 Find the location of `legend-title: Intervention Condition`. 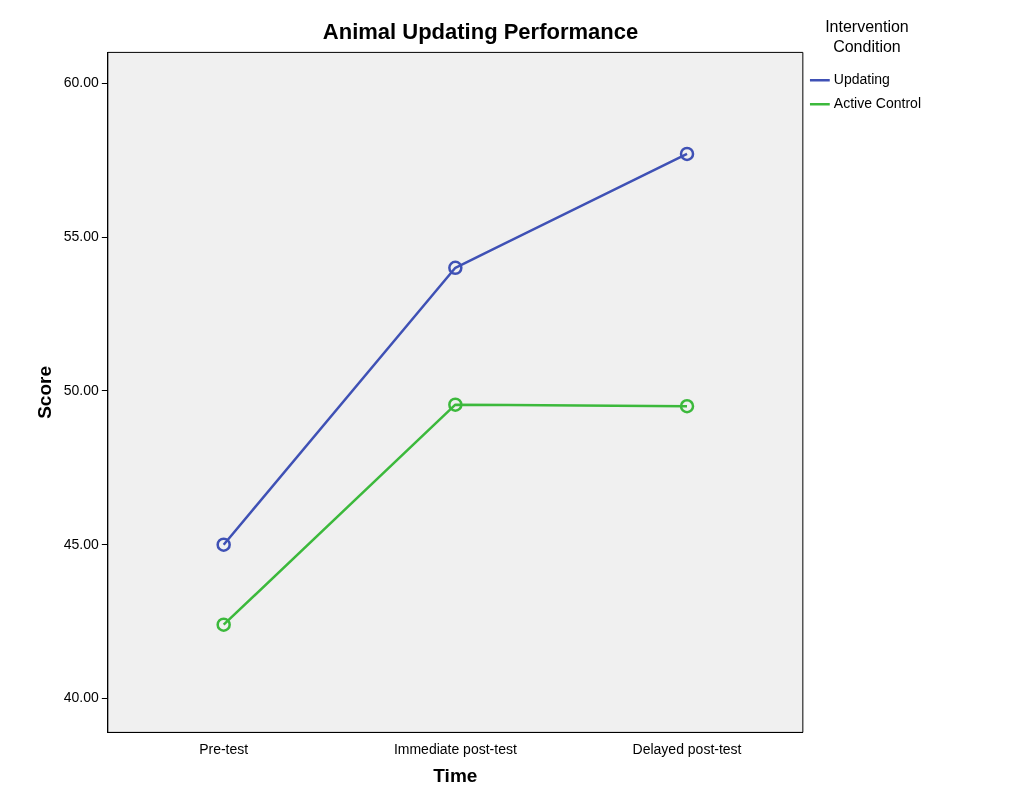

legend-title: Intervention Condition is located at coordinates (867, 36).